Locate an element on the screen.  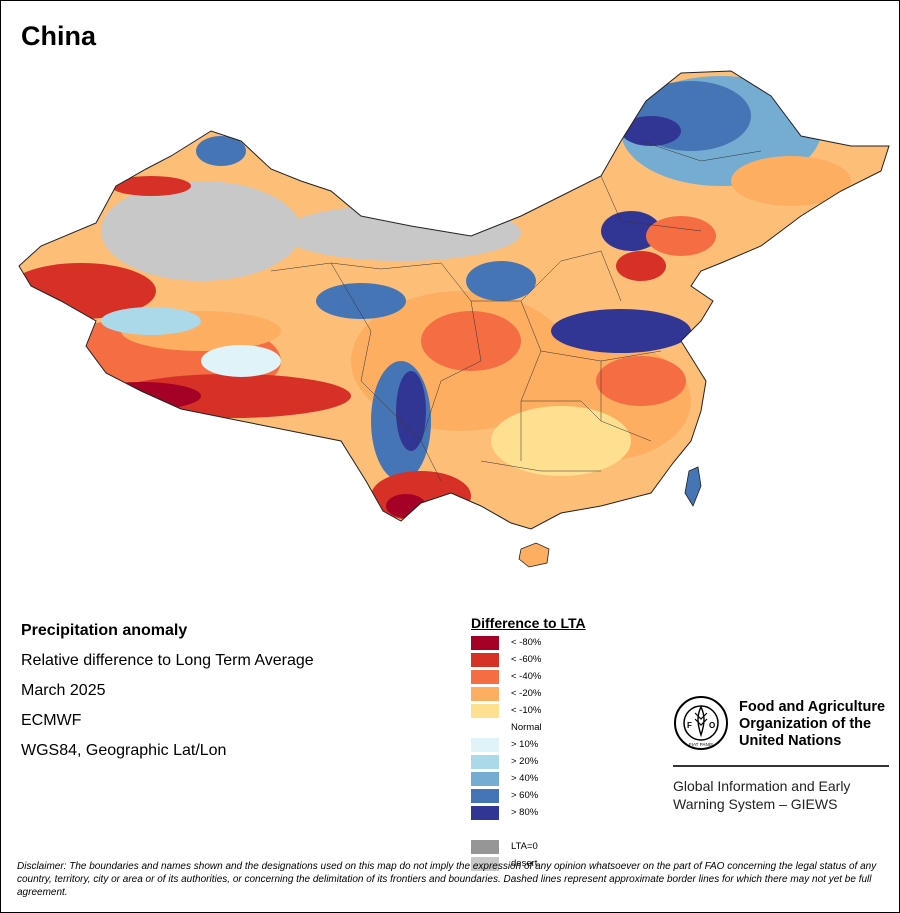
legend-item: < -40% is located at coordinates (528, 677).